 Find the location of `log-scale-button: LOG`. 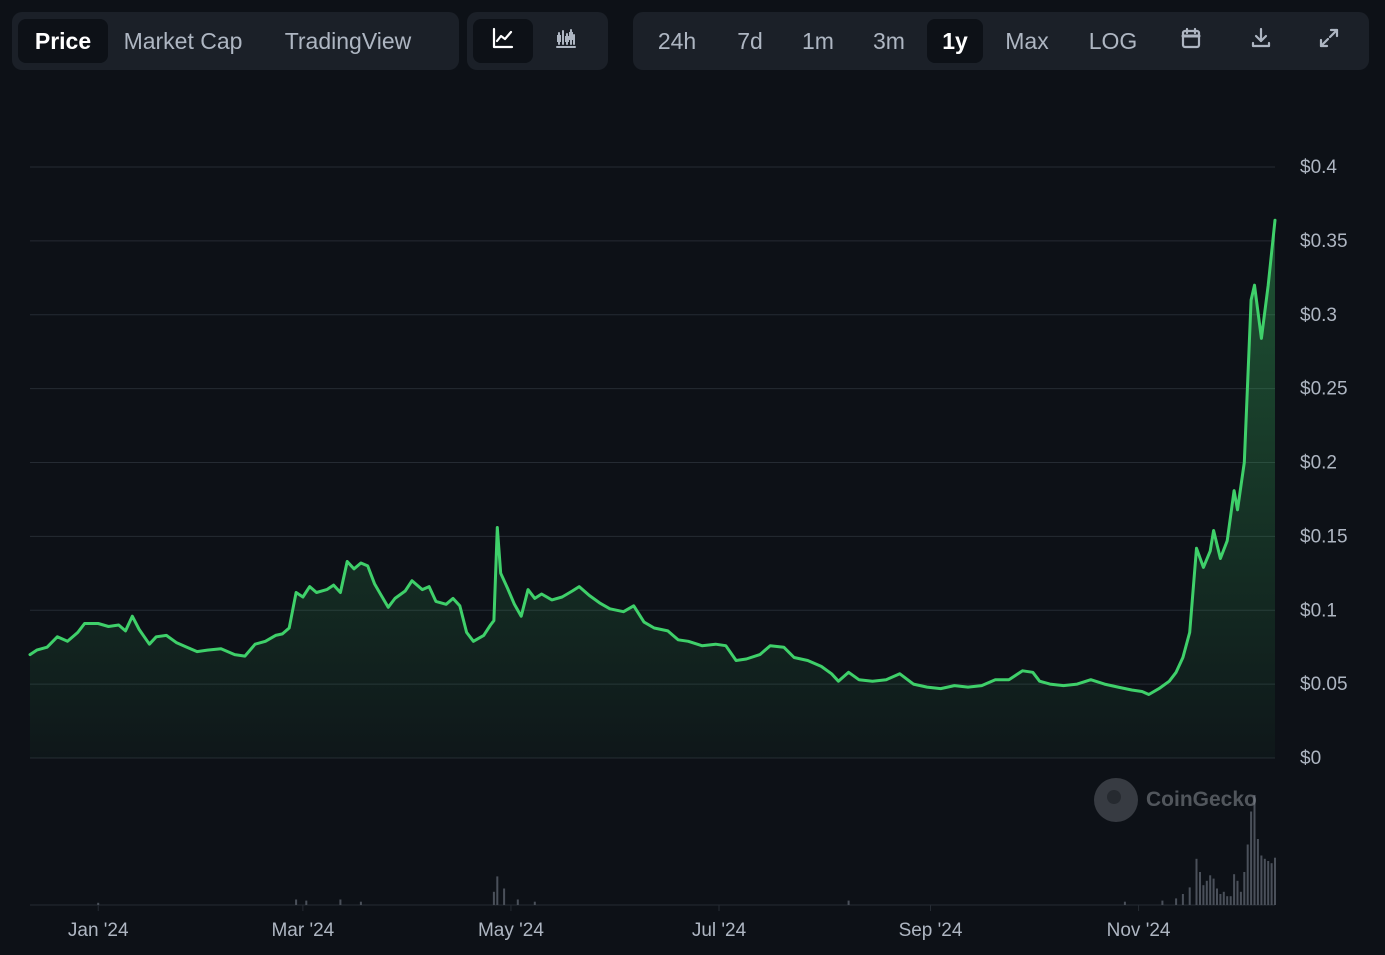

log-scale-button: LOG is located at coordinates (1113, 40).